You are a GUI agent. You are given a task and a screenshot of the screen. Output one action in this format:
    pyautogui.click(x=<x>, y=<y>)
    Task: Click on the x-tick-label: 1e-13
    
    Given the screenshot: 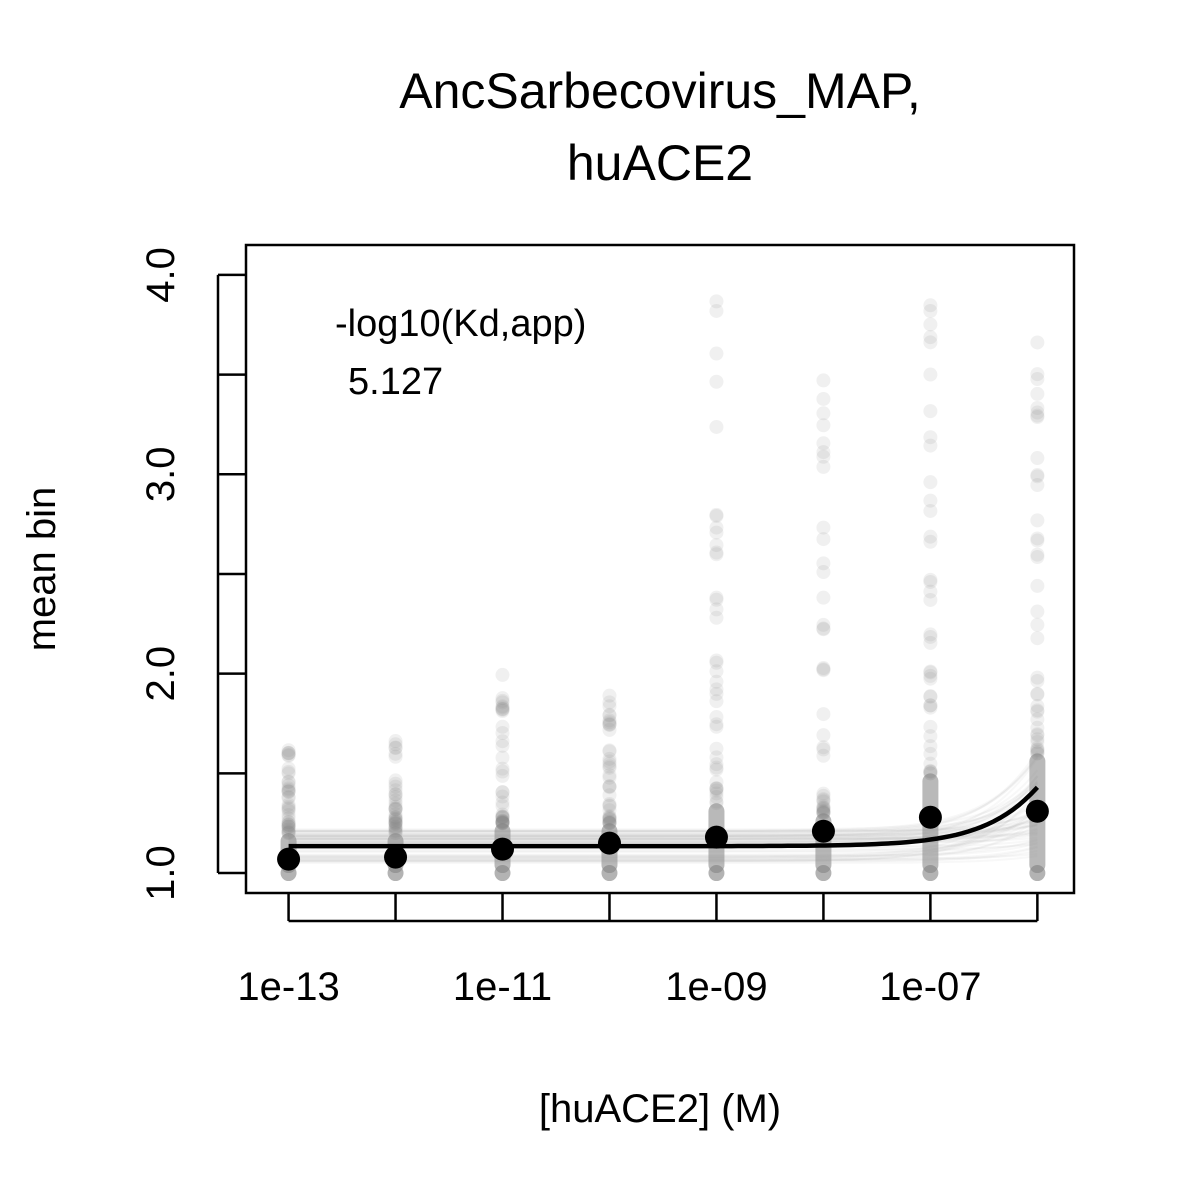 What is the action you would take?
    pyautogui.click(x=288, y=987)
    